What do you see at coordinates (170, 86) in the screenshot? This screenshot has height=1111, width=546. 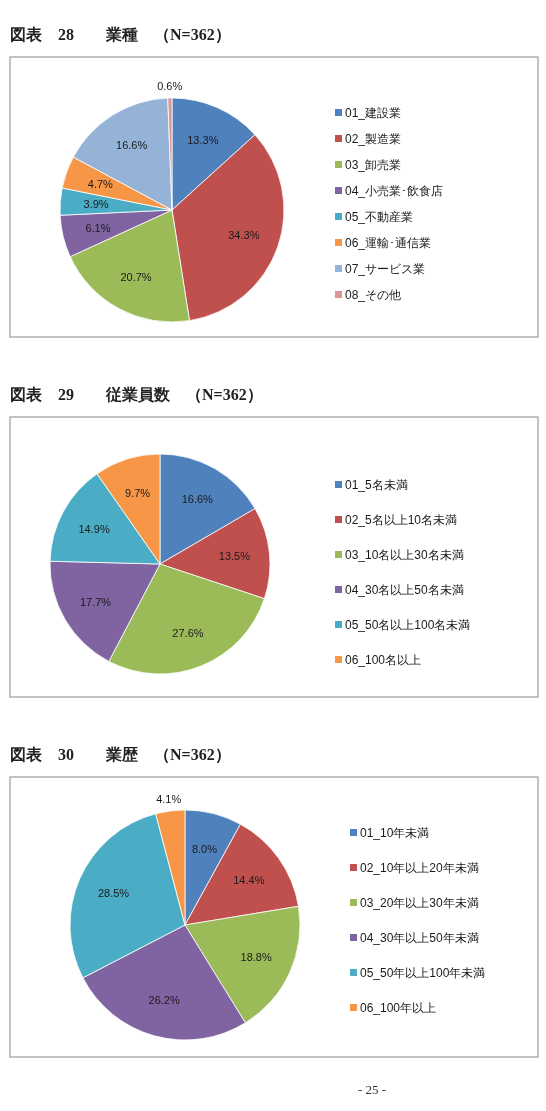 I see `data-label: 0.6%` at bounding box center [170, 86].